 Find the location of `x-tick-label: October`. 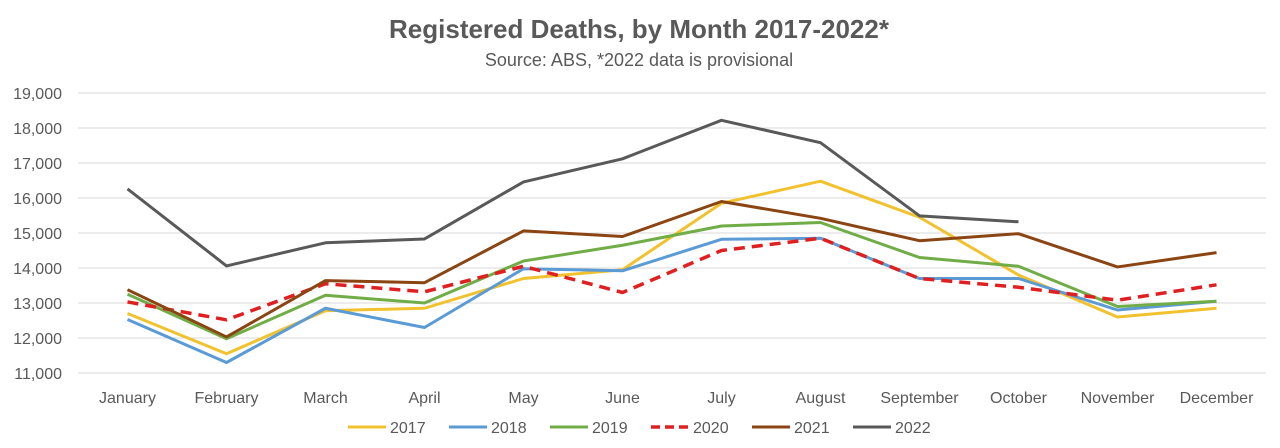

x-tick-label: October is located at coordinates (1019, 398).